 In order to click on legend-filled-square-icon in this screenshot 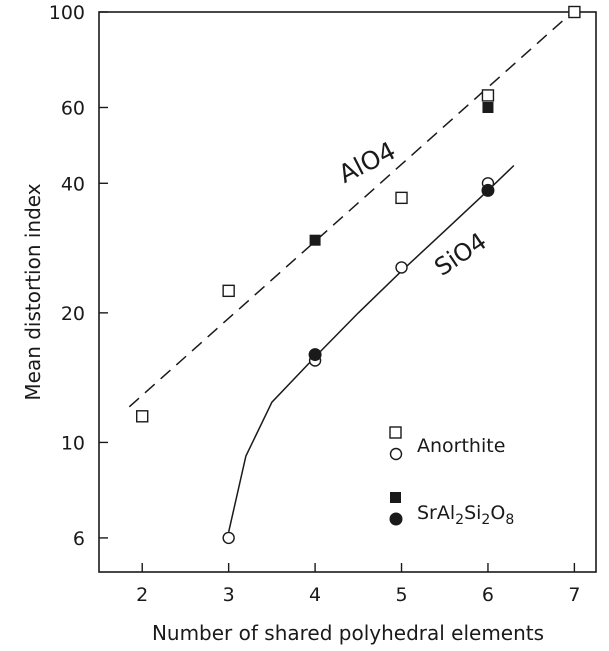, I will do `click(395, 497)`.